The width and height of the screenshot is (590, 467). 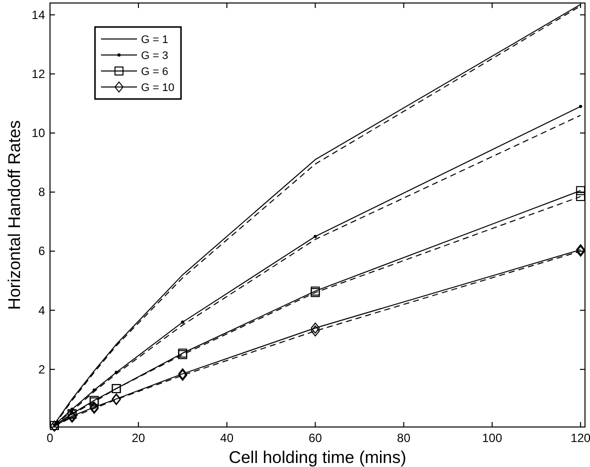 What do you see at coordinates (157, 88) in the screenshot?
I see `legend-label: G = 10` at bounding box center [157, 88].